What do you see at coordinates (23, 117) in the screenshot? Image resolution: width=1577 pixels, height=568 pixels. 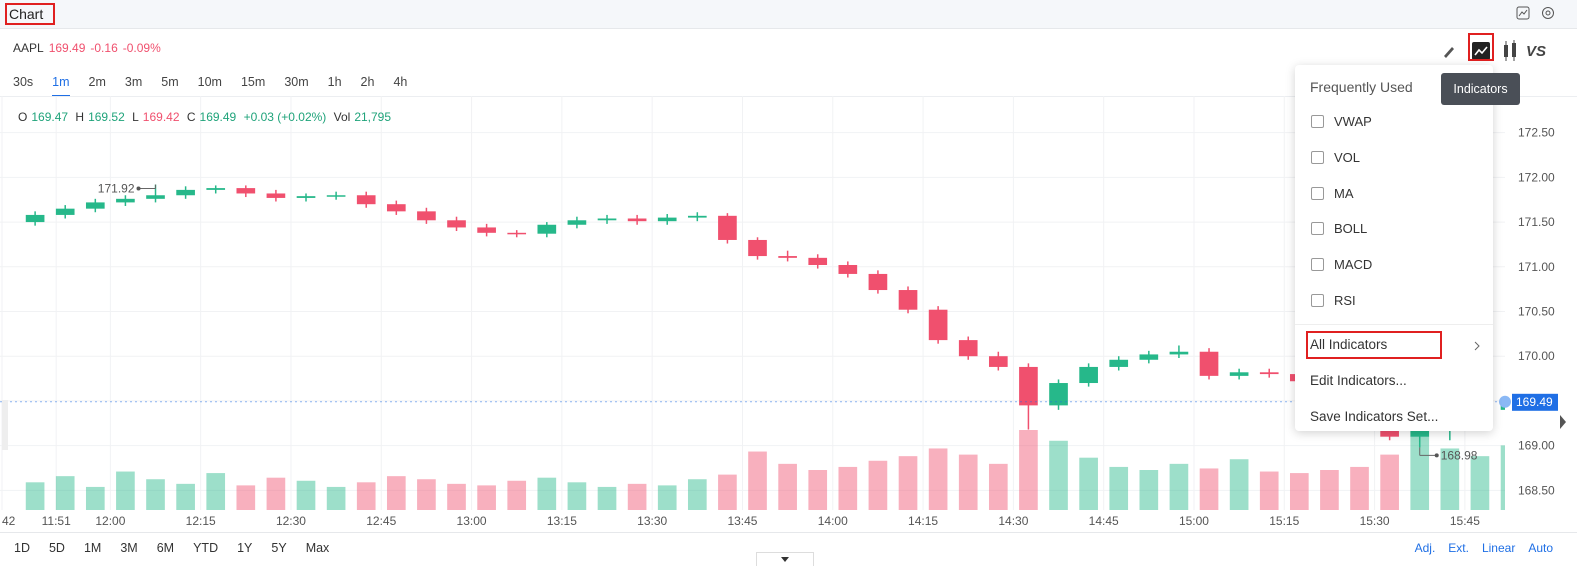 I see `legend-label: O` at bounding box center [23, 117].